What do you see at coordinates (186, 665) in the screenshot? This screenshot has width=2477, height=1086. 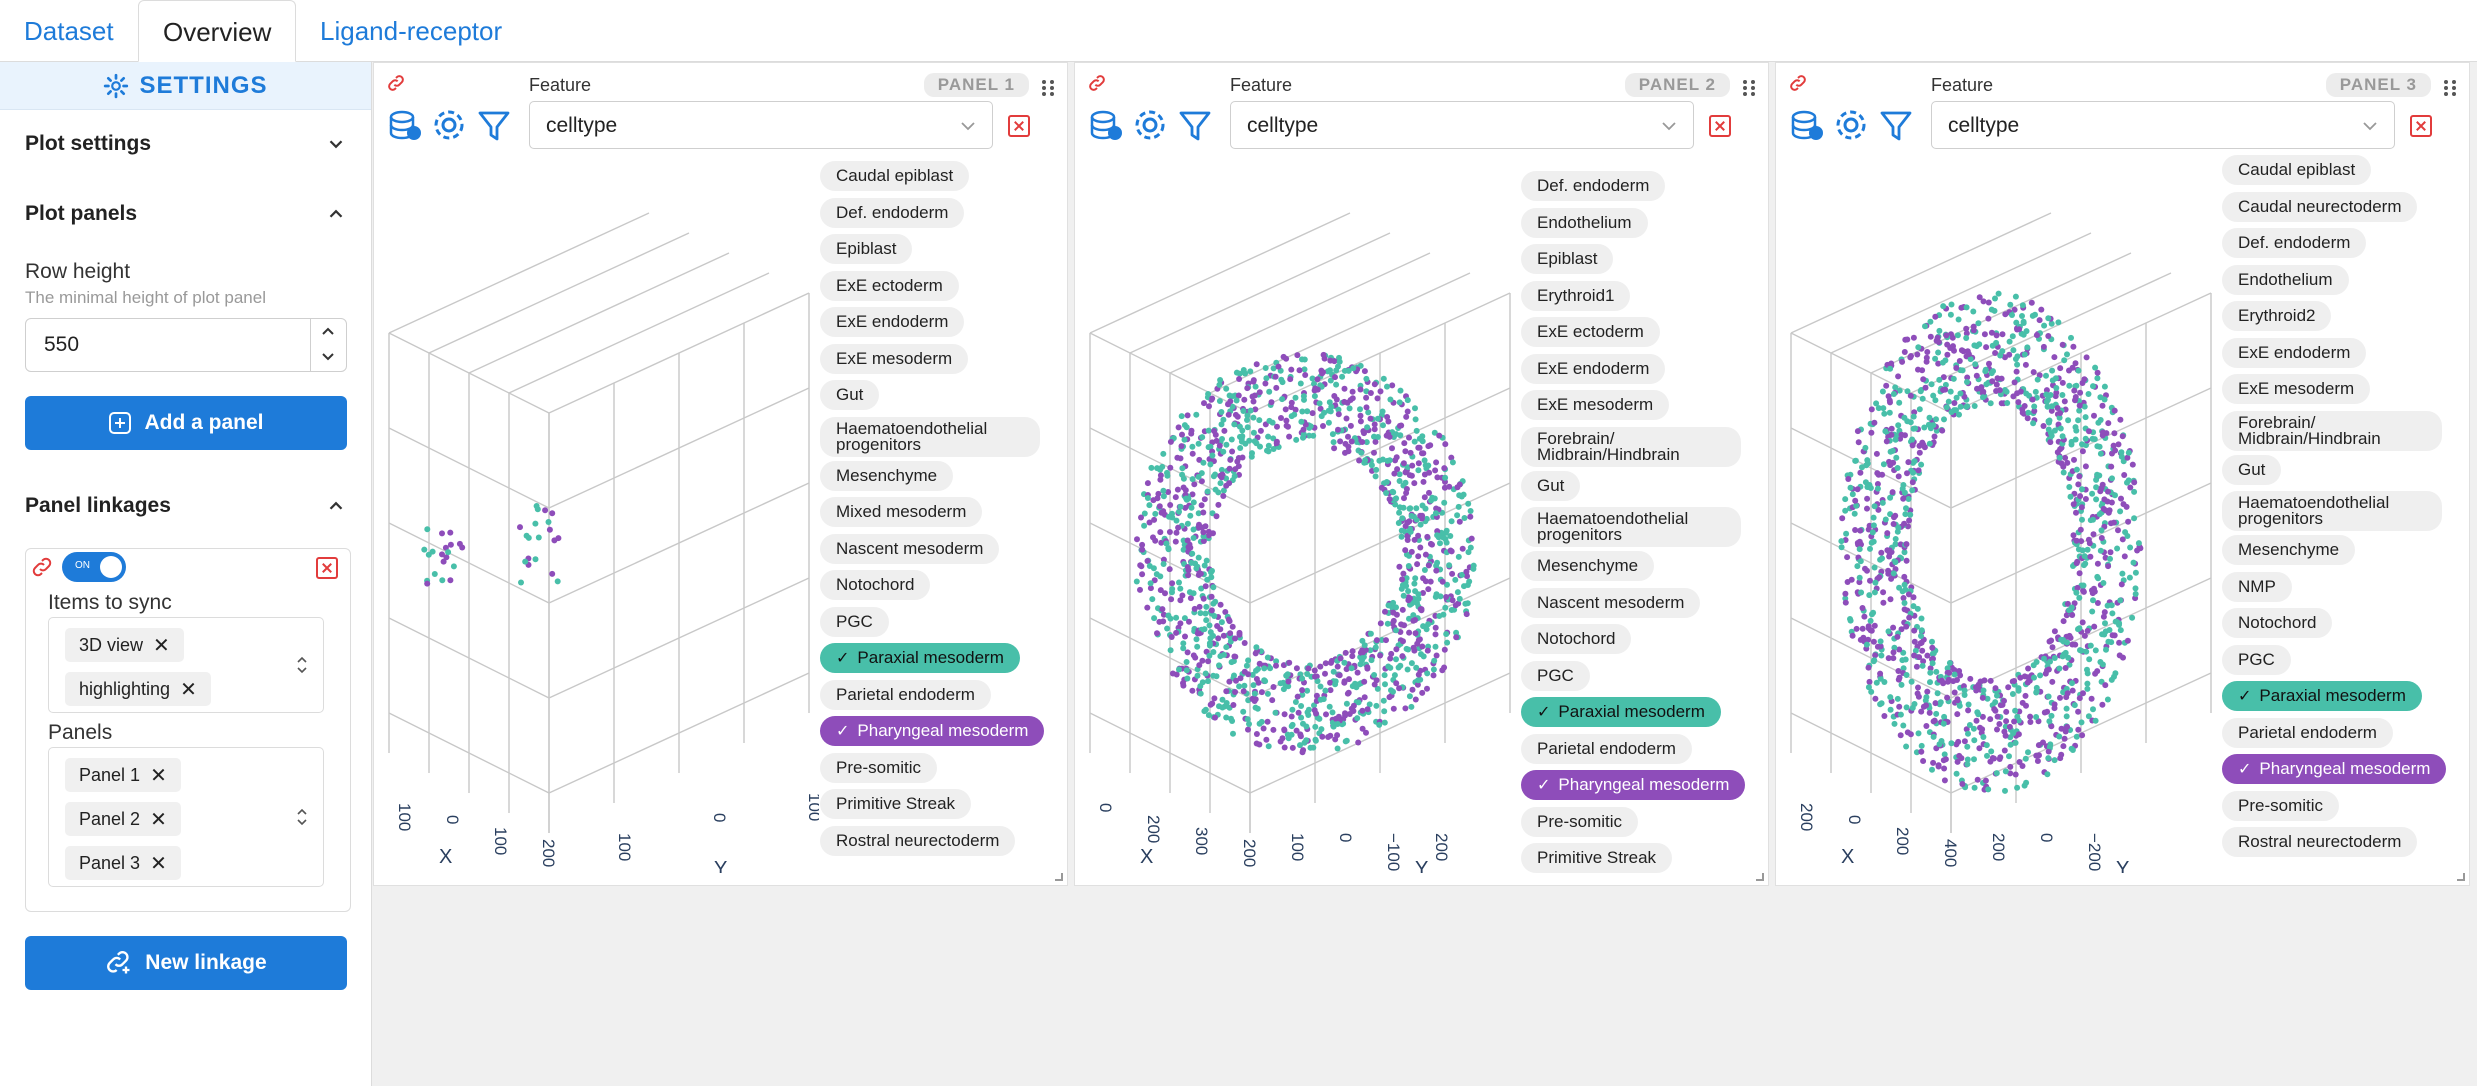 I see `items-to-sync-select: 3D view ✕ highlighting ✕` at bounding box center [186, 665].